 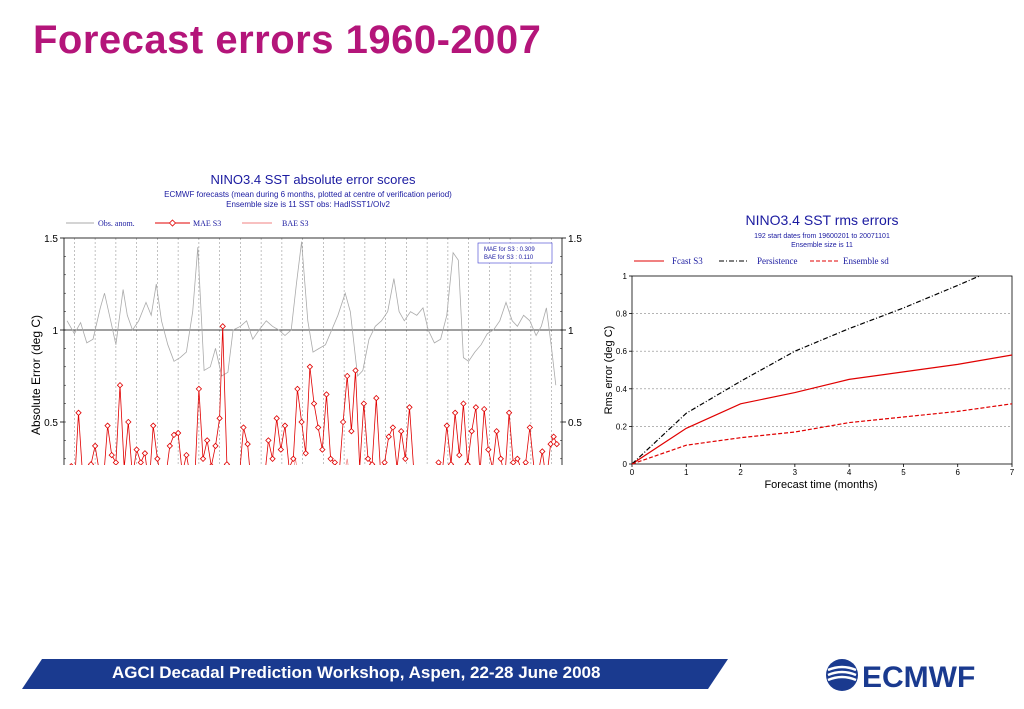 What do you see at coordinates (849, 472) in the screenshot?
I see `chart2-xtick-label: 4` at bounding box center [849, 472].